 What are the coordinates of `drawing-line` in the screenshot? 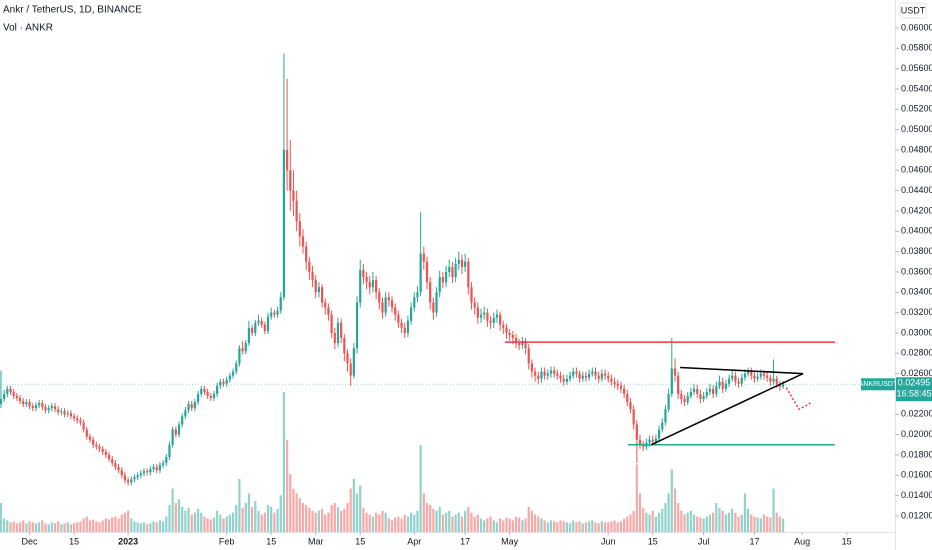 It's located at (727, 409).